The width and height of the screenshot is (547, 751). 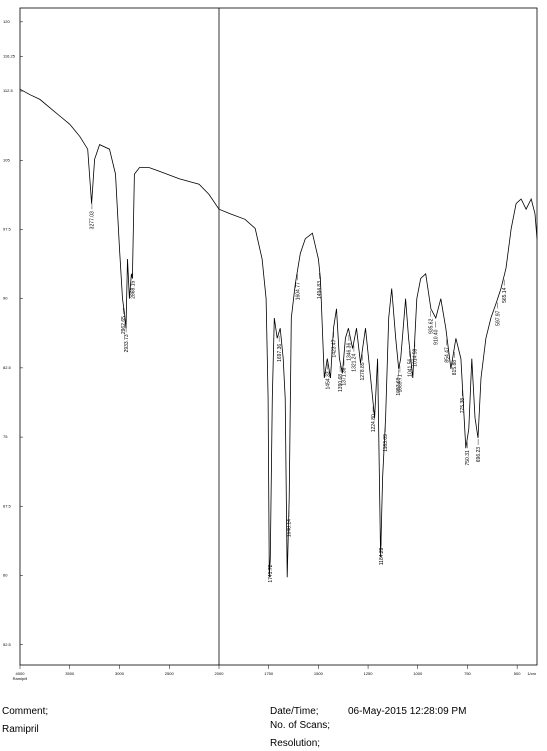 I want to click on peak-label: 1604.77, so click(x=298, y=291).